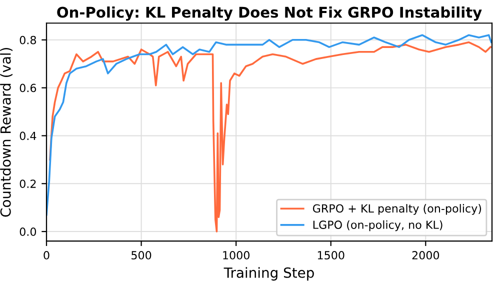  What do you see at coordinates (397, 209) in the screenshot?
I see `legend-label: GRPO + KL penalty (on-policy)` at bounding box center [397, 209].